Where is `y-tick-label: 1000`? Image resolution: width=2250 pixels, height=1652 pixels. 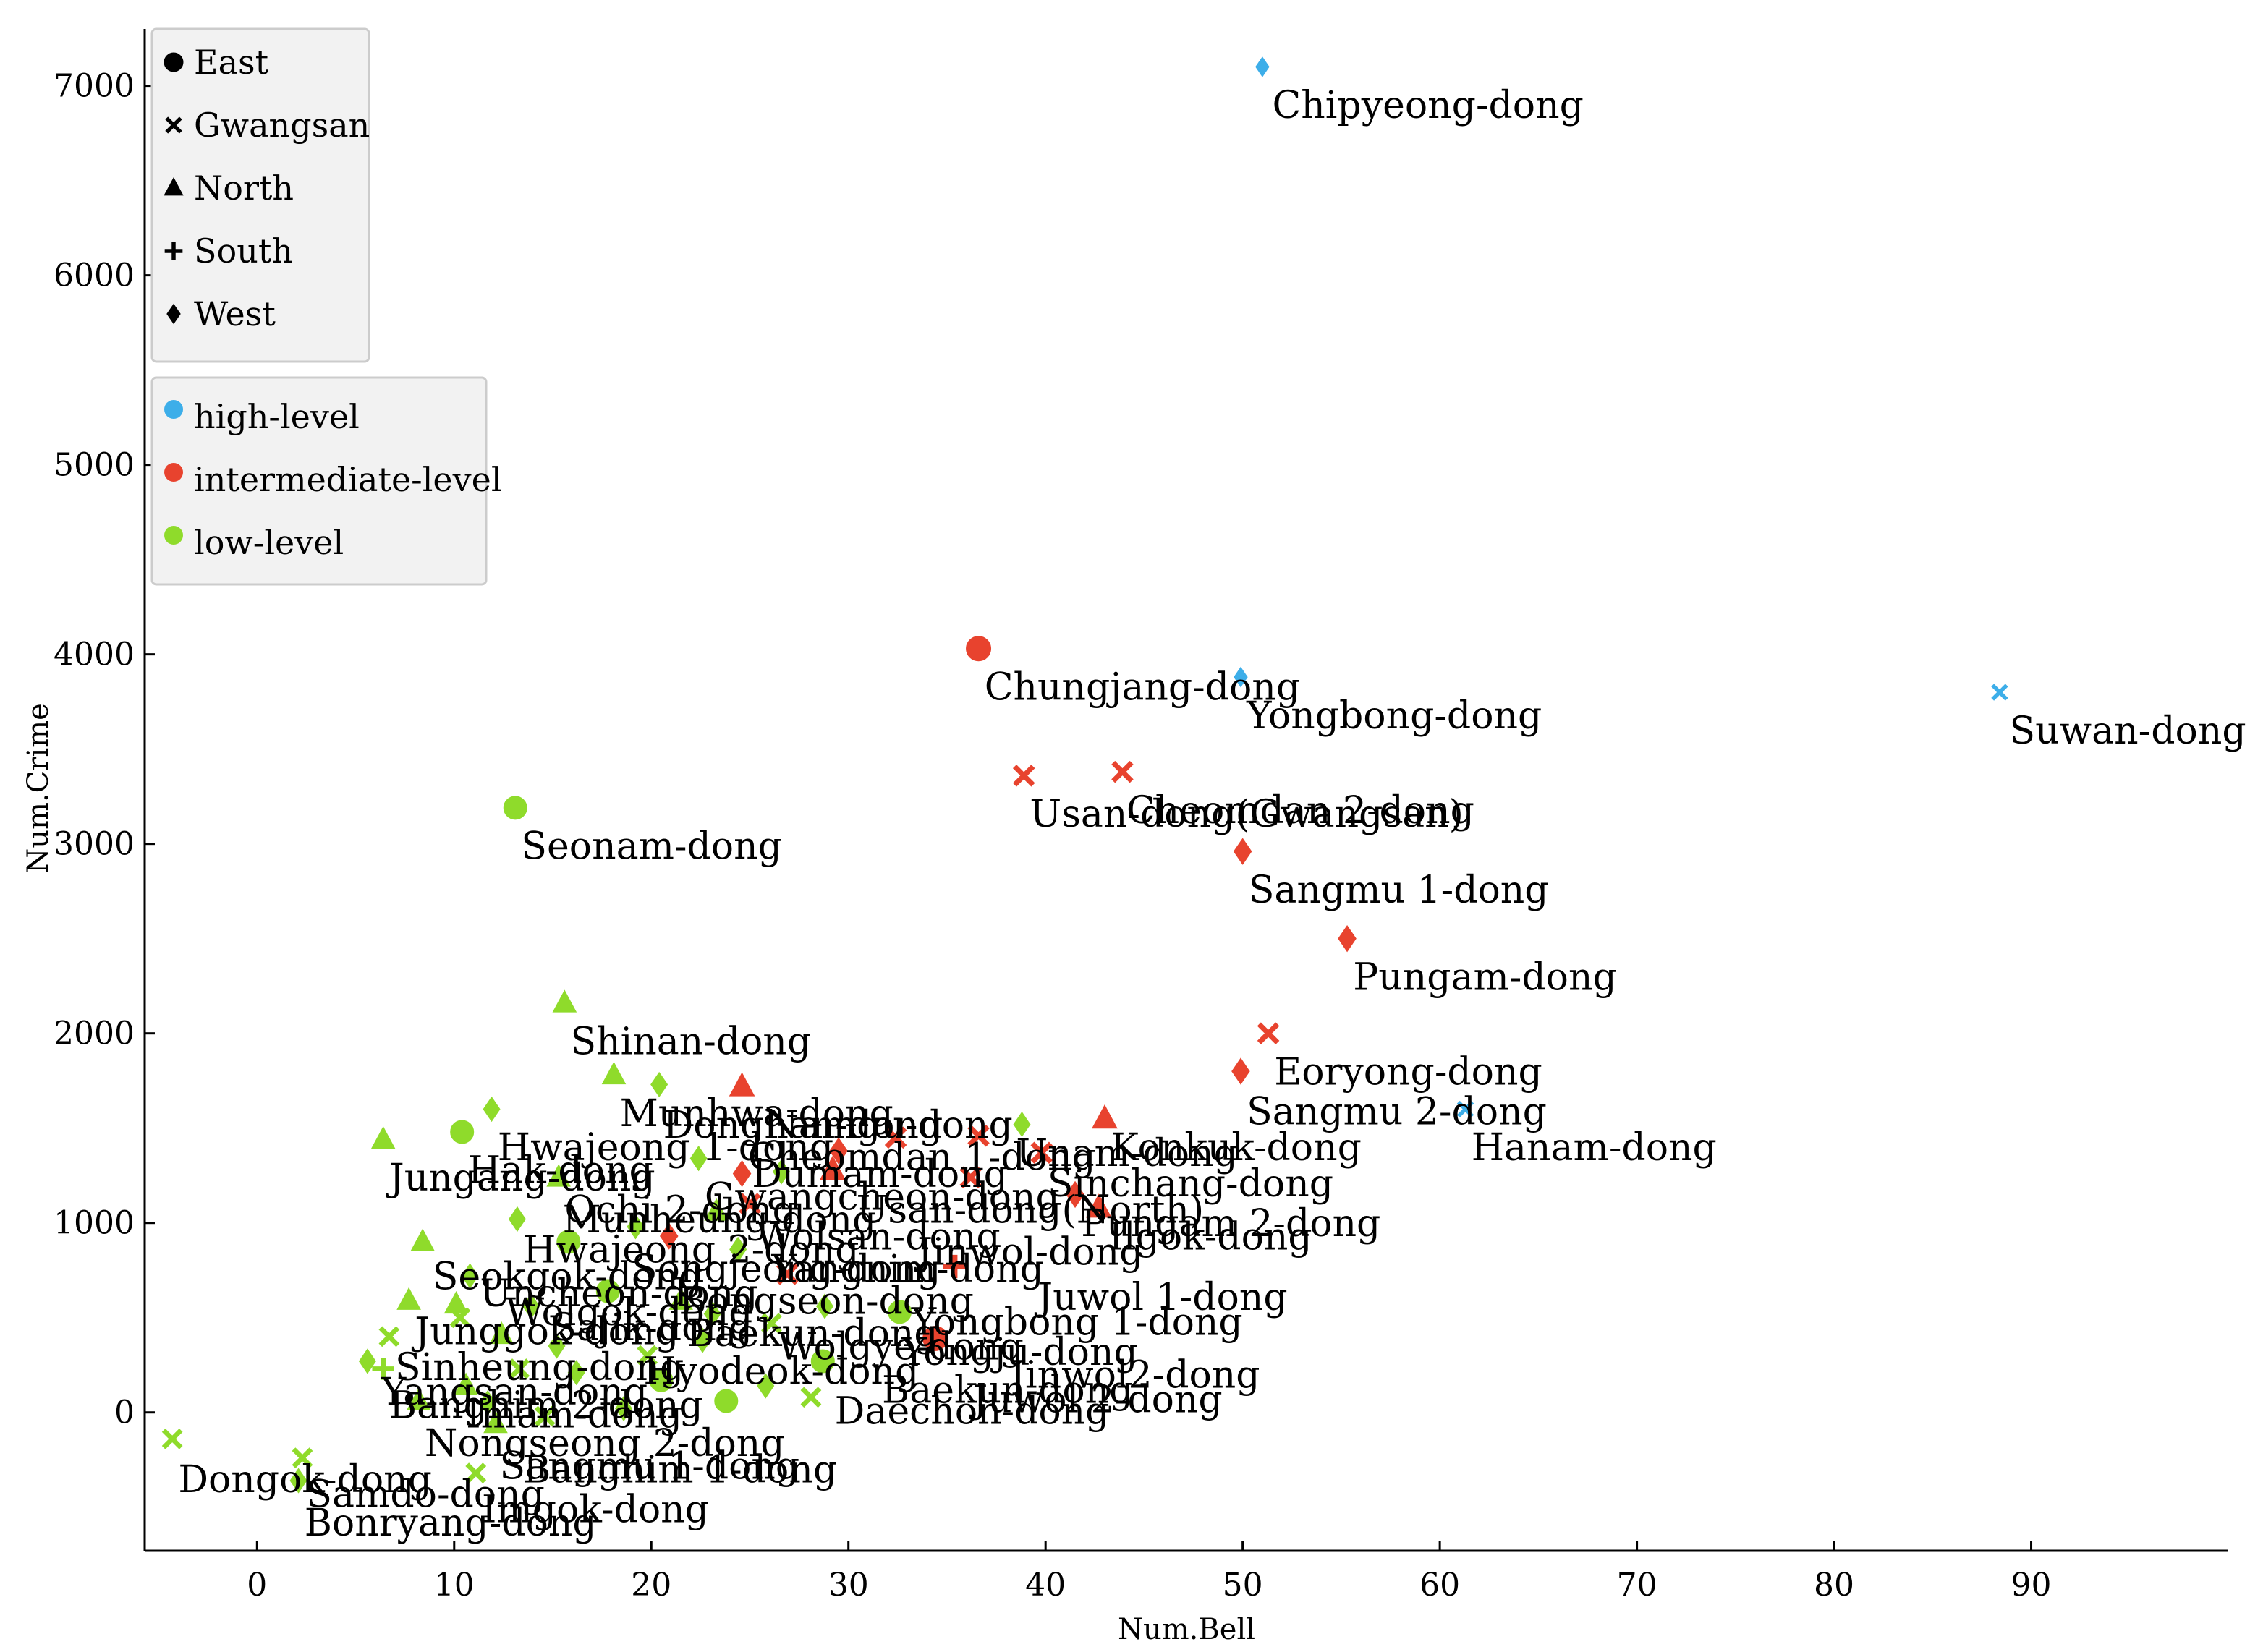 y-tick-label: 1000 is located at coordinates (94, 1223).